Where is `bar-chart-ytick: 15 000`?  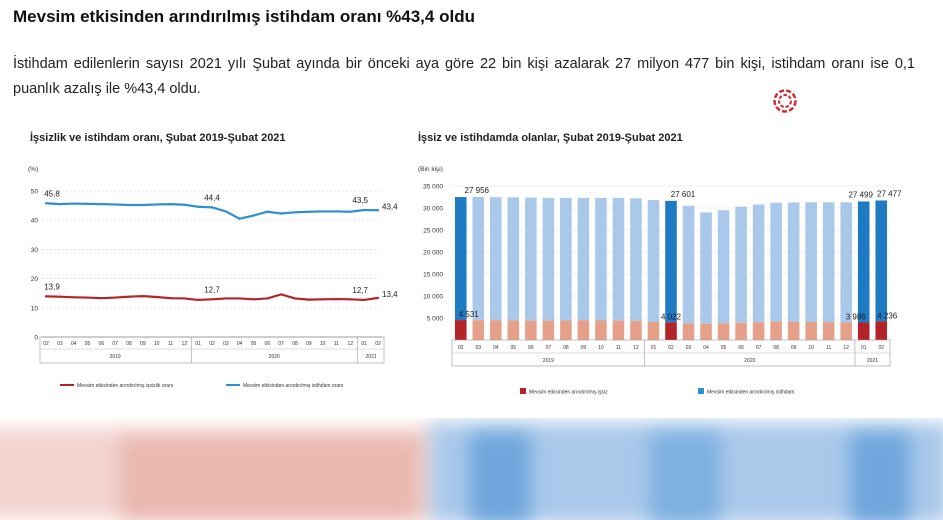 bar-chart-ytick: 15 000 is located at coordinates (433, 275).